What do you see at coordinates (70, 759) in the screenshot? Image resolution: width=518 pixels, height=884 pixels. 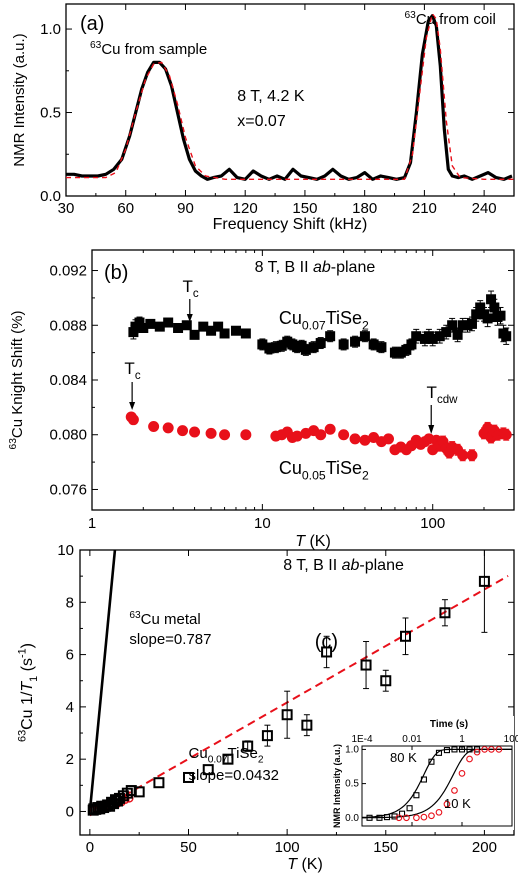 I see `y-tick-label: 2` at bounding box center [70, 759].